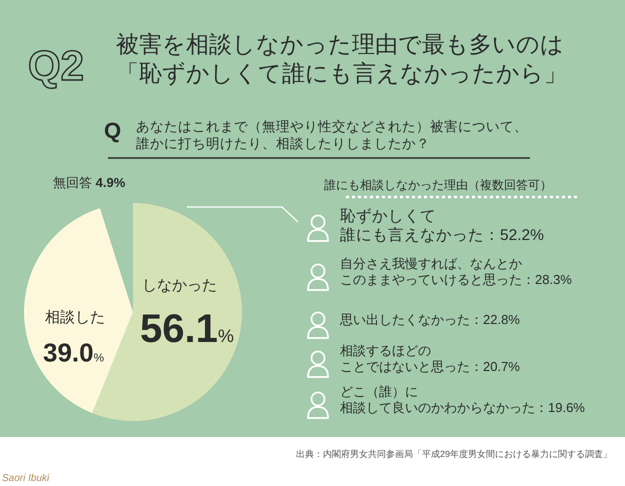 The height and width of the screenshot is (486, 625). Describe the element at coordinates (113, 130) in the screenshot. I see `text: Q` at that location.